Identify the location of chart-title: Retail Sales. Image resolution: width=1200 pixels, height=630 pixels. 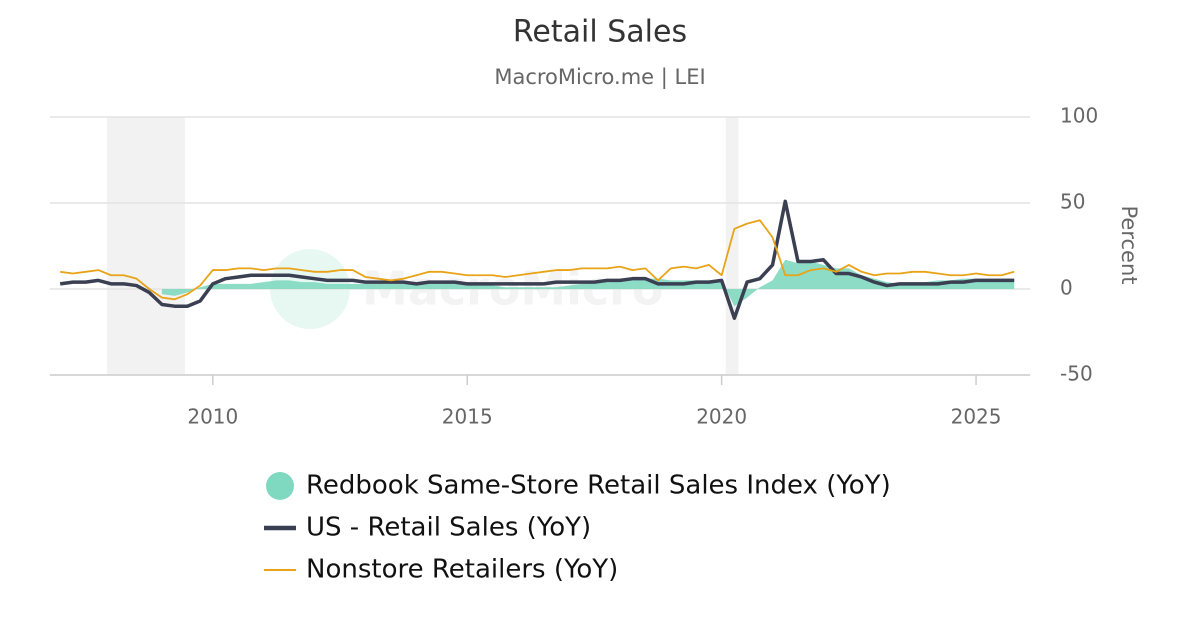
(600, 32).